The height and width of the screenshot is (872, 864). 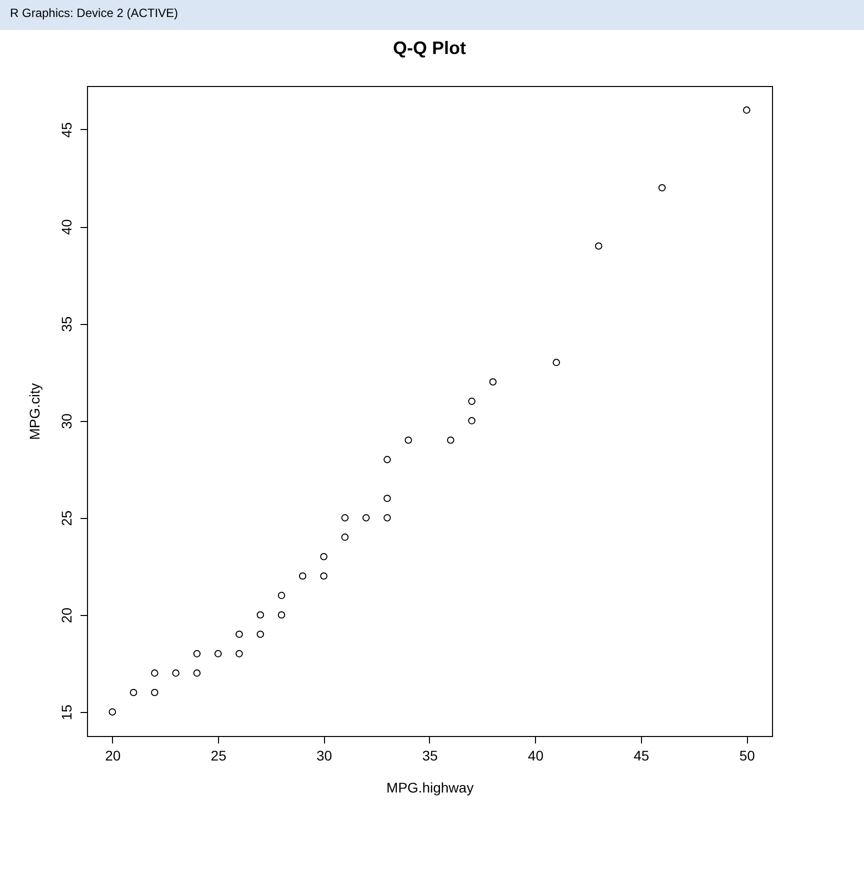 What do you see at coordinates (429, 48) in the screenshot?
I see `chart-title: Q-Q Plot` at bounding box center [429, 48].